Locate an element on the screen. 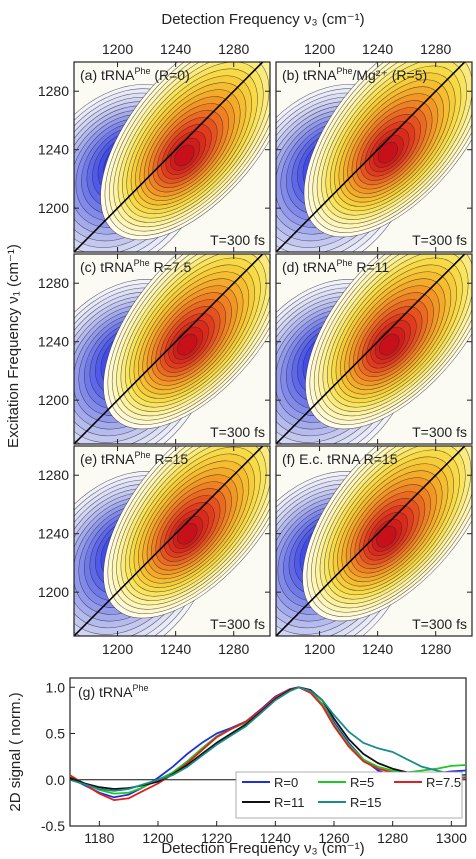 Image resolution: width=476 pixels, height=859 pixels. legend-label: R=5 is located at coordinates (362, 782).